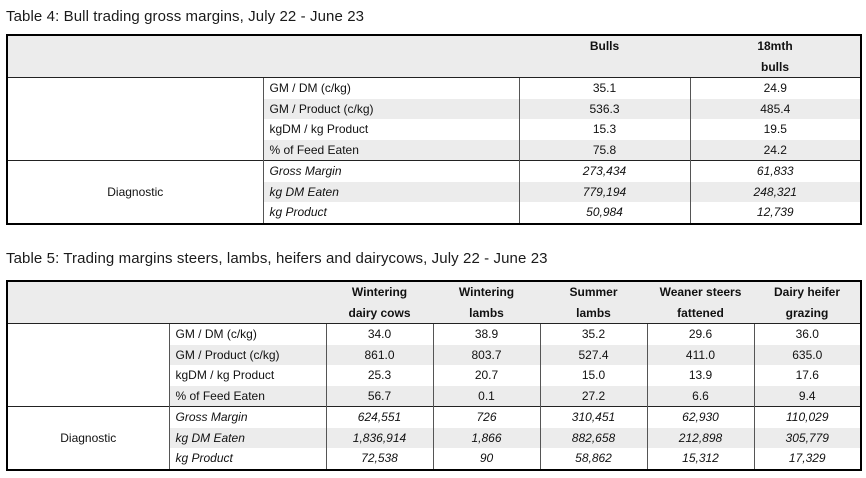 The height and width of the screenshot is (478, 866). What do you see at coordinates (88, 438) in the screenshot?
I see `table5-diagnostic-label: Diagnostic` at bounding box center [88, 438].